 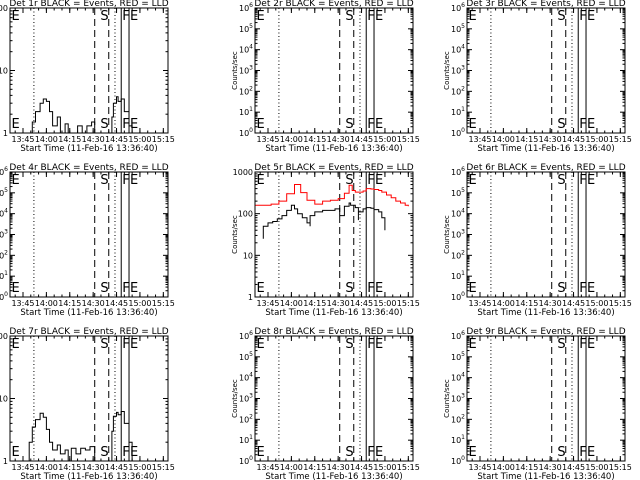 I want to click on panel-title: Det 3r BLACK = Events, RED = LLD, so click(x=545, y=4).